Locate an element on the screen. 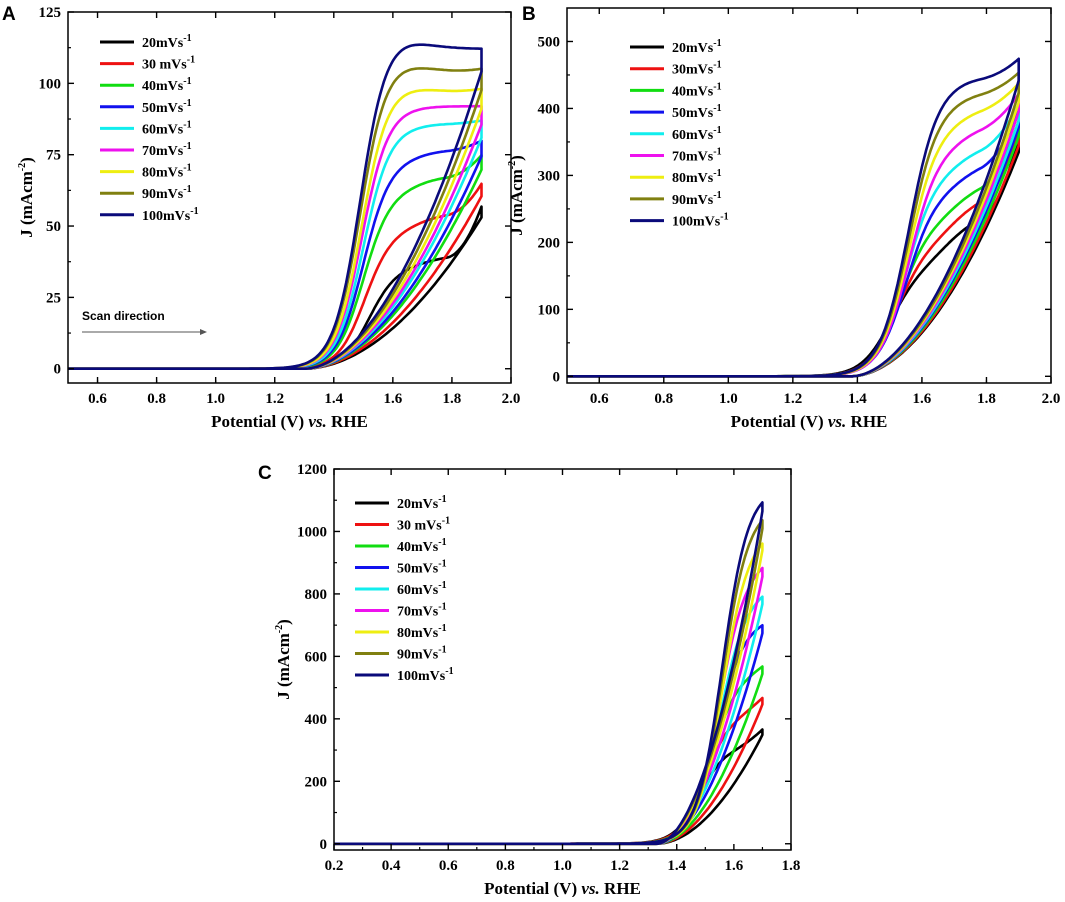 The image size is (1065, 902). series-group is located at coordinates (275, 206).